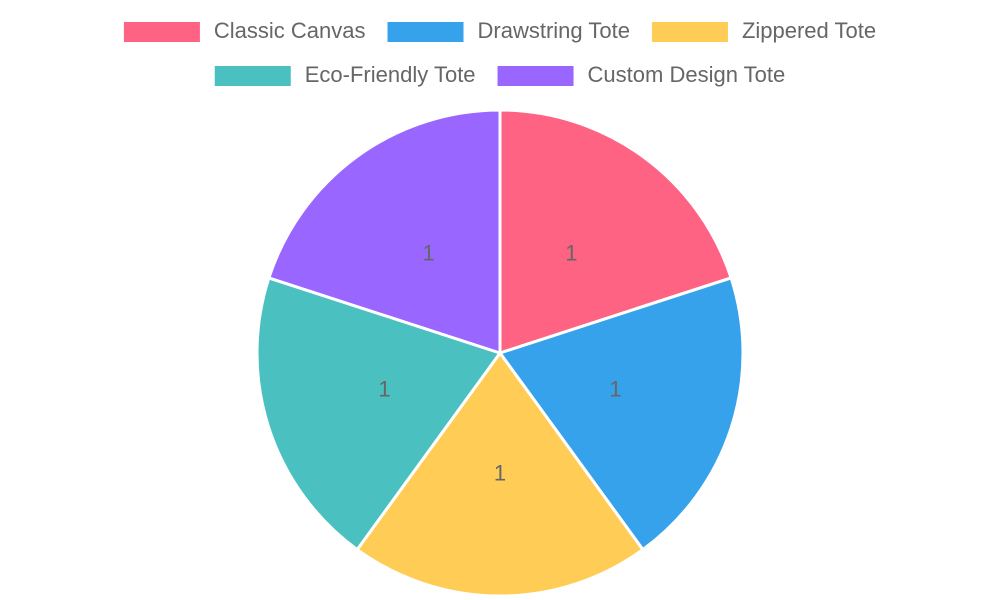  I want to click on legend-label: Classic Canvas, so click(290, 30).